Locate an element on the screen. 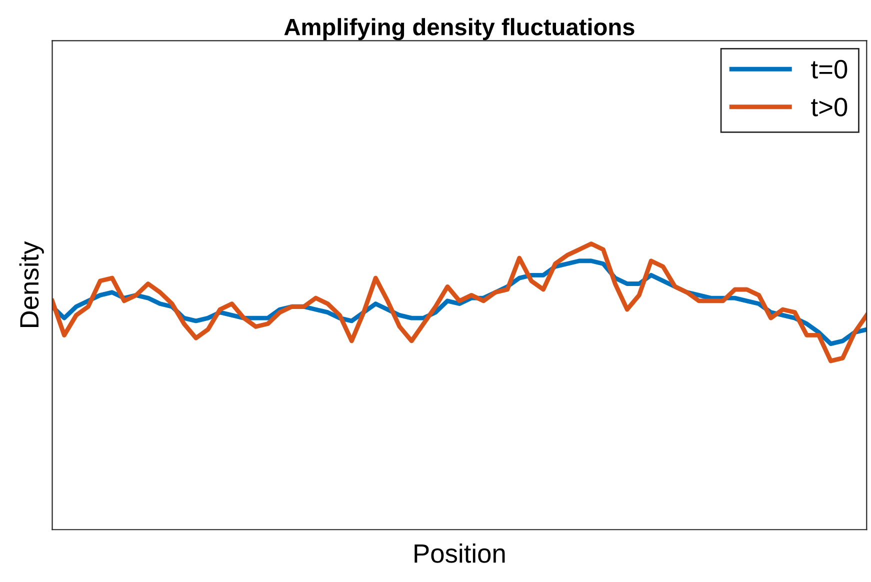 The width and height of the screenshot is (871, 582). legend-label: t>0 is located at coordinates (829, 107).